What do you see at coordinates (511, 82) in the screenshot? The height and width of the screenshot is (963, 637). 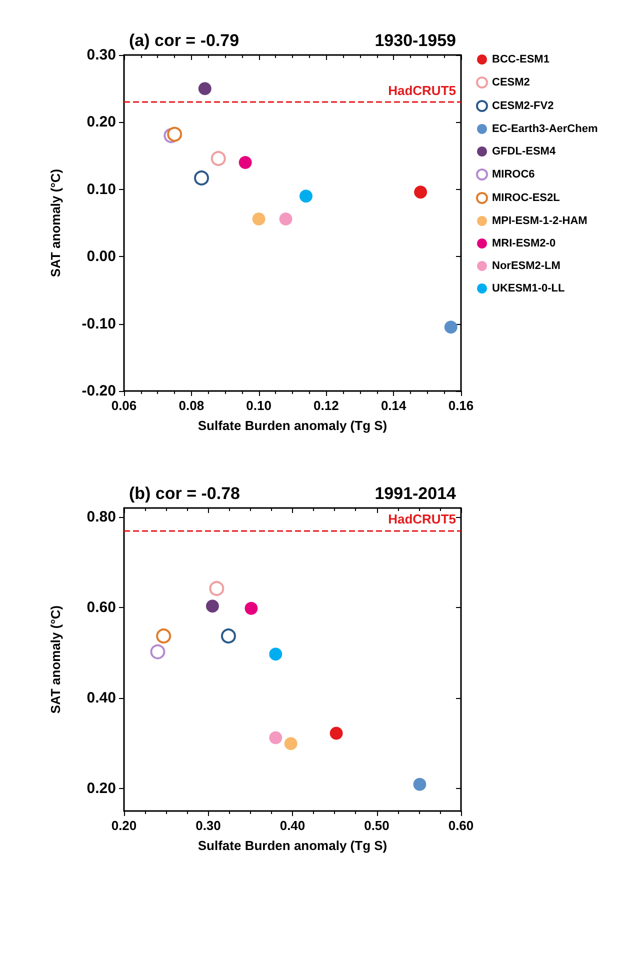 I see `legend-label: CESM2` at bounding box center [511, 82].